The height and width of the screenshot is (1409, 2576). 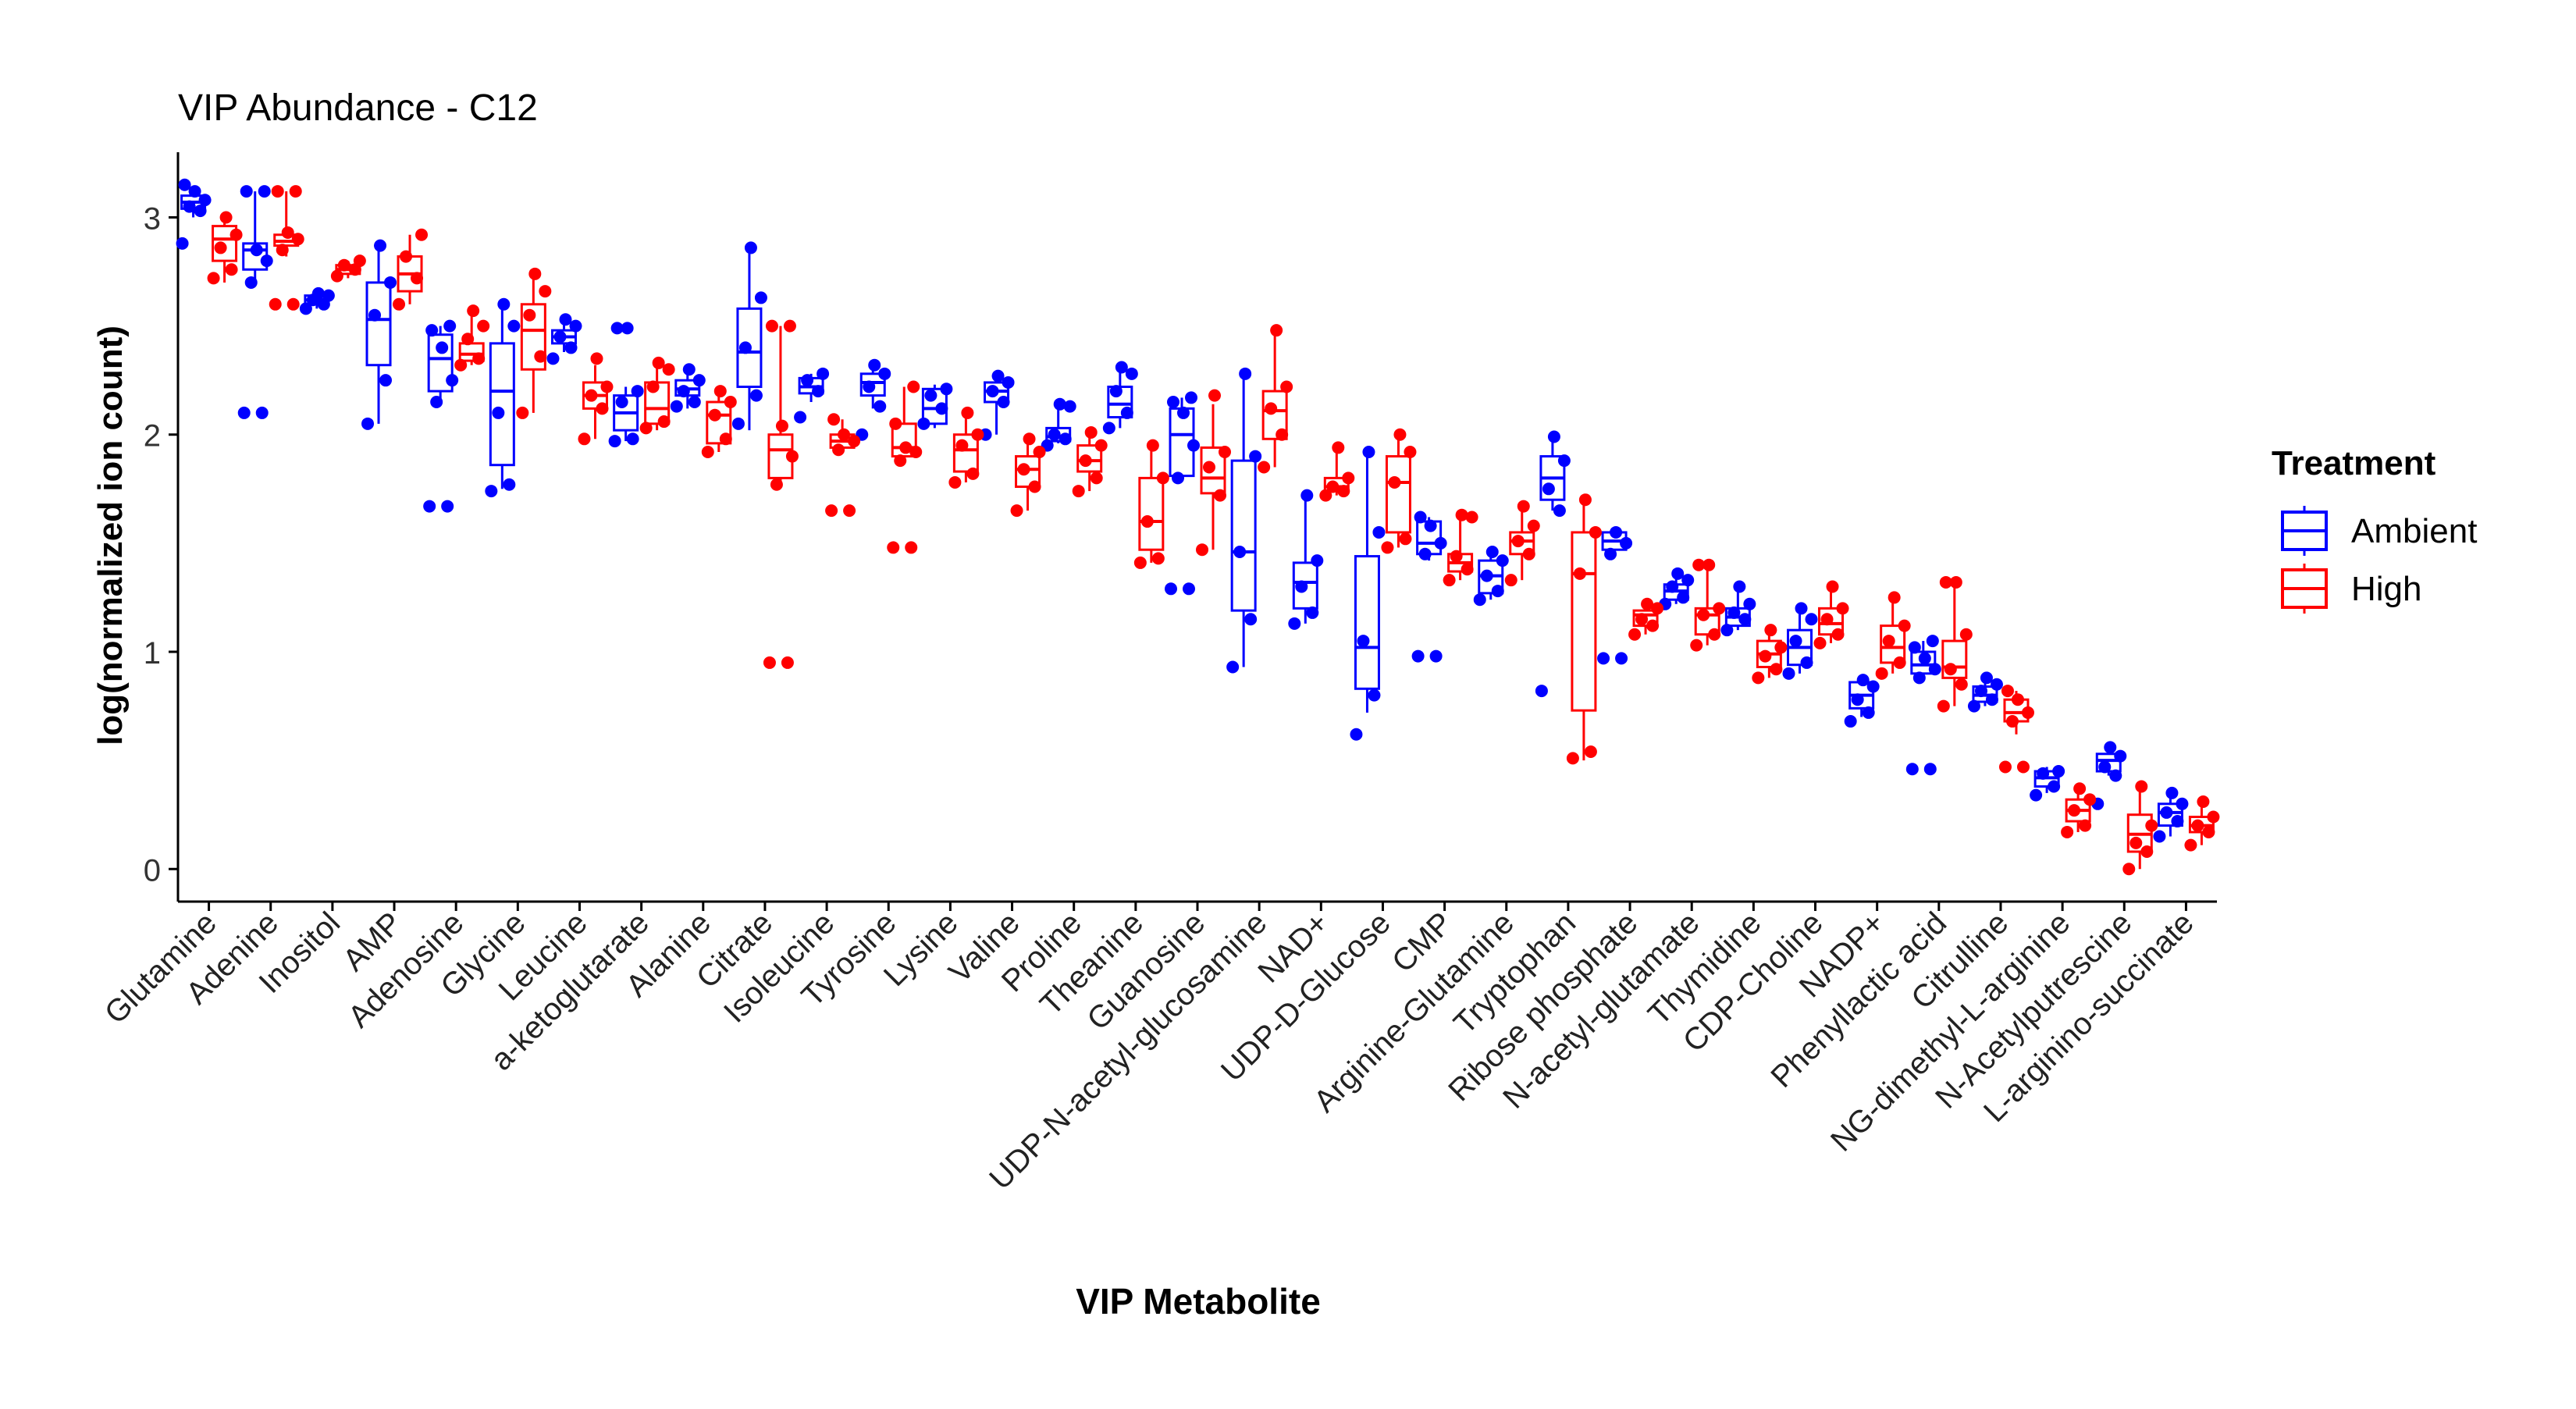 What do you see at coordinates (152, 653) in the screenshot?
I see `y-tick-label: 1` at bounding box center [152, 653].